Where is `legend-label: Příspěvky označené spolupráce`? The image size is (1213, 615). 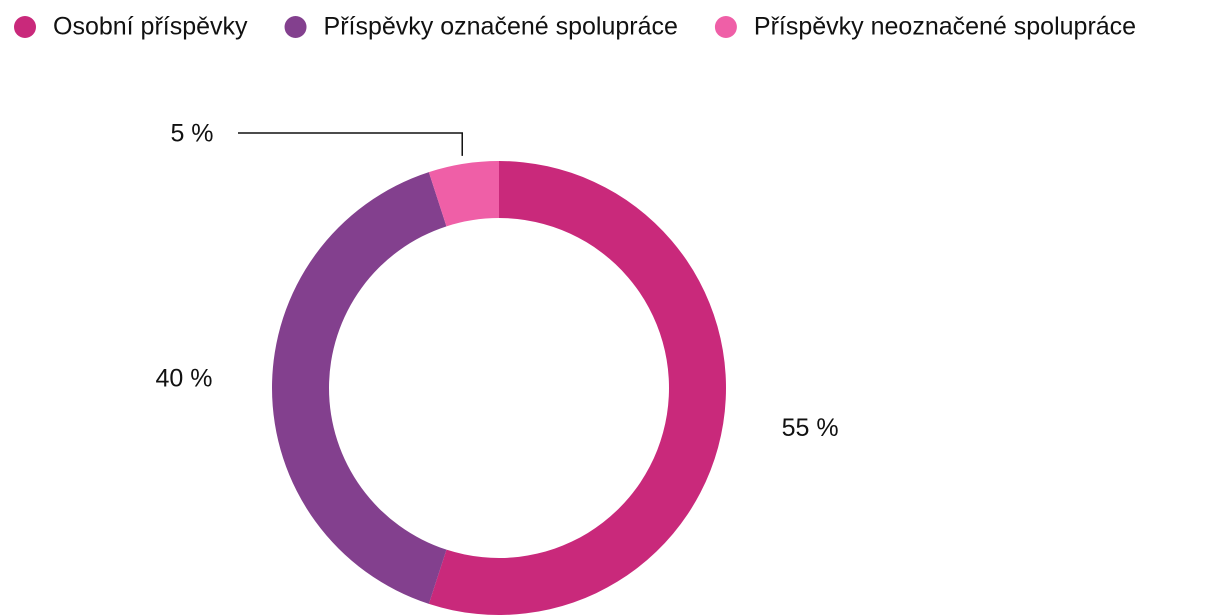
legend-label: Příspěvky označené spolupráce is located at coordinates (501, 27).